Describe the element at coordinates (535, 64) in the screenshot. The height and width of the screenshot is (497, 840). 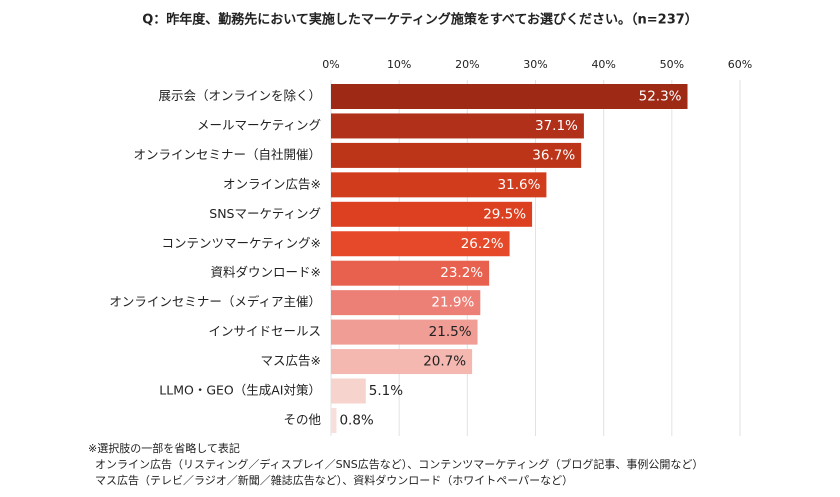
I see `x-tick-label: 30%` at that location.